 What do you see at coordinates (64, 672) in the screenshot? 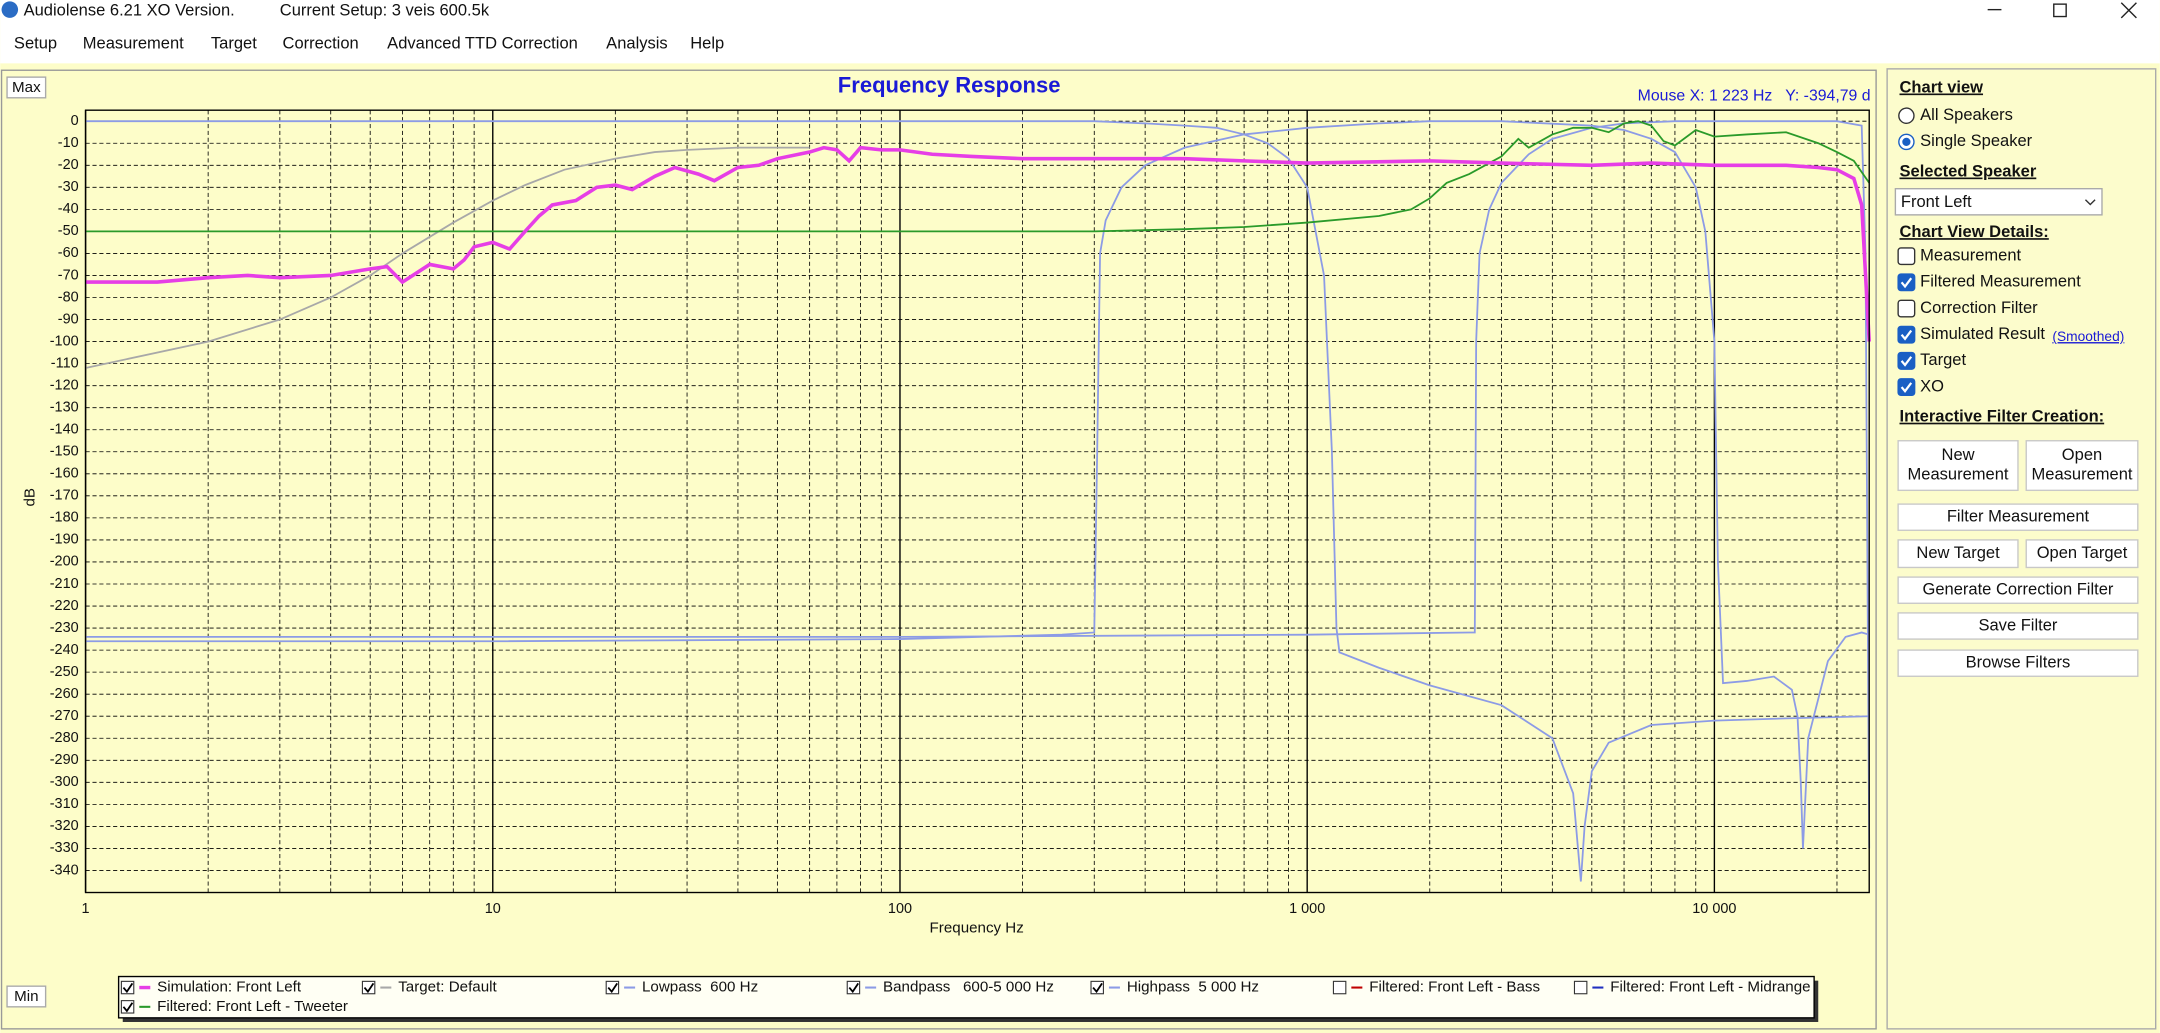
I see `y-tick-label: -250` at bounding box center [64, 672].